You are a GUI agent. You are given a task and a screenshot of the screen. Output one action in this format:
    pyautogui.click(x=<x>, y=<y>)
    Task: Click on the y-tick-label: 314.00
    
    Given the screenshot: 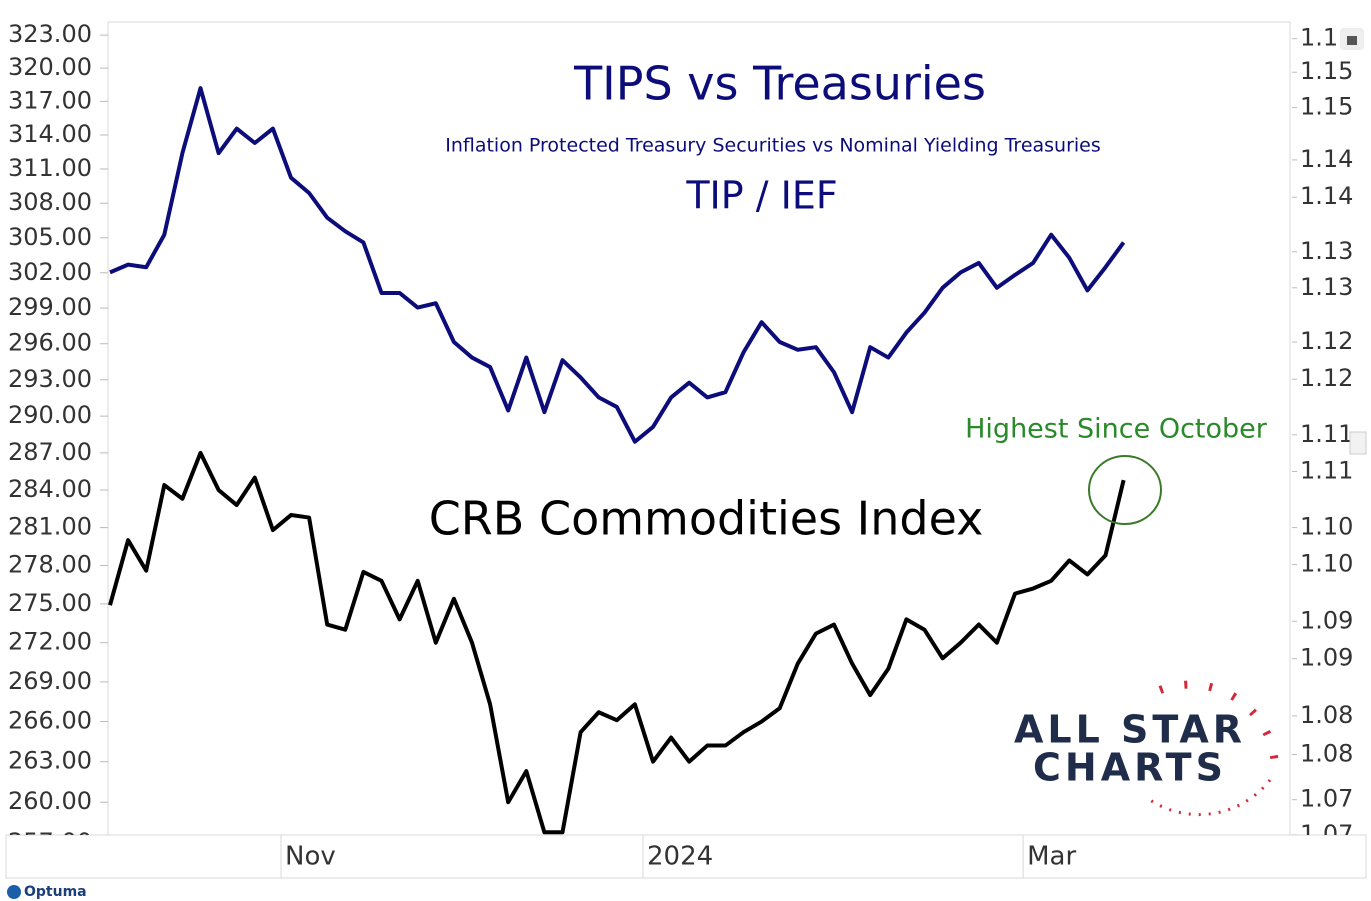 What is the action you would take?
    pyautogui.click(x=50, y=134)
    